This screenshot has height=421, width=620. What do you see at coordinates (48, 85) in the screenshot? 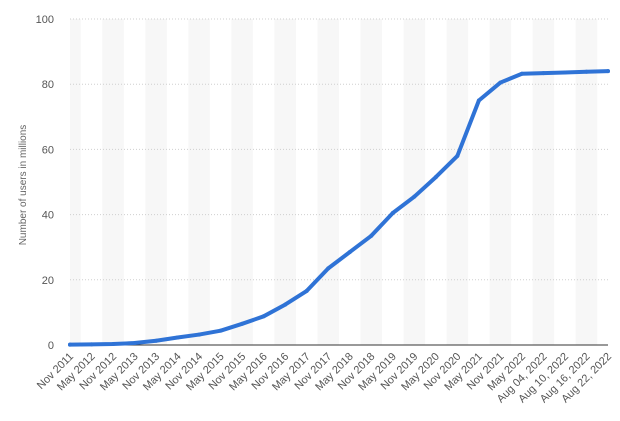
I see `y-tick-label: 80` at bounding box center [48, 85].